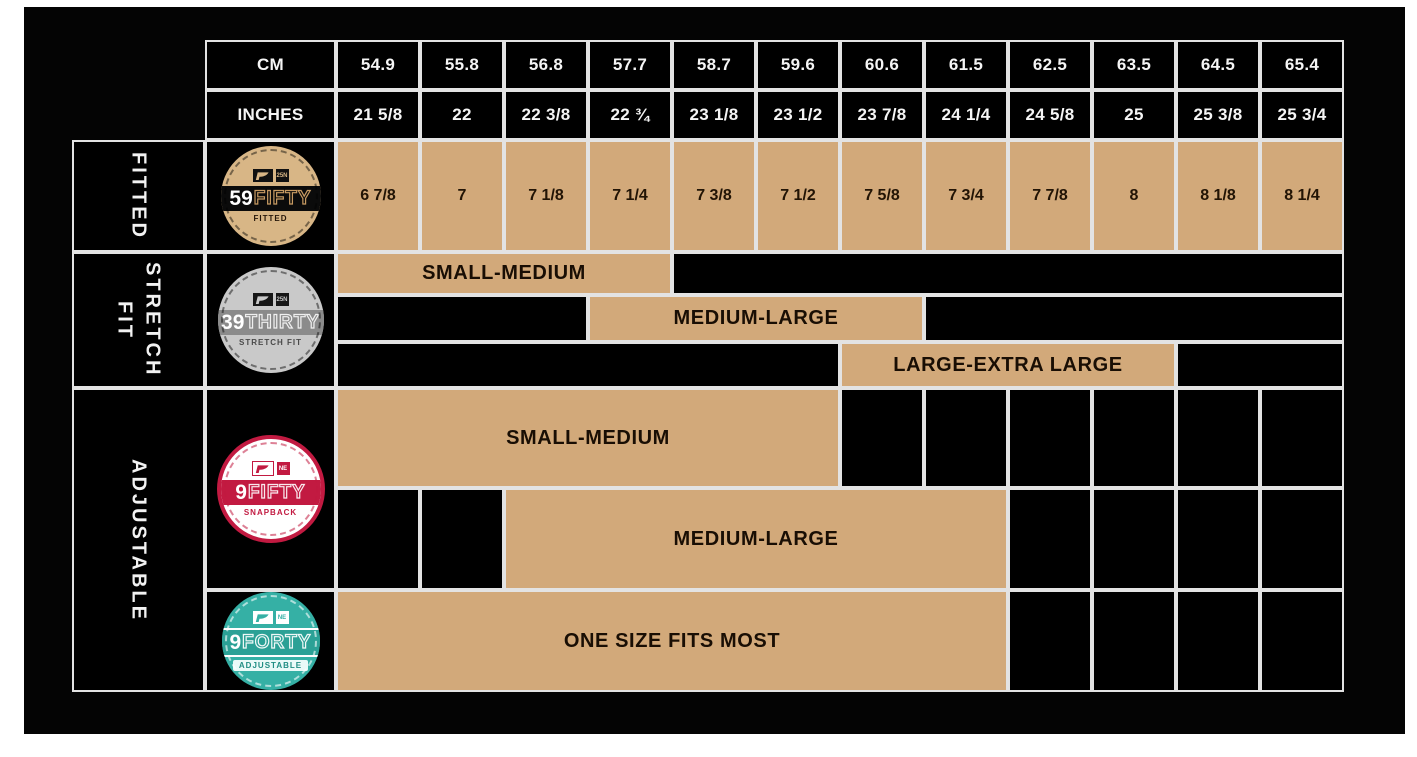 Image resolution: width=1417 pixels, height=757 pixels. Describe the element at coordinates (504, 273) in the screenshot. I see `stretch-small-medium-band: SMALL-MEDIUM` at that location.